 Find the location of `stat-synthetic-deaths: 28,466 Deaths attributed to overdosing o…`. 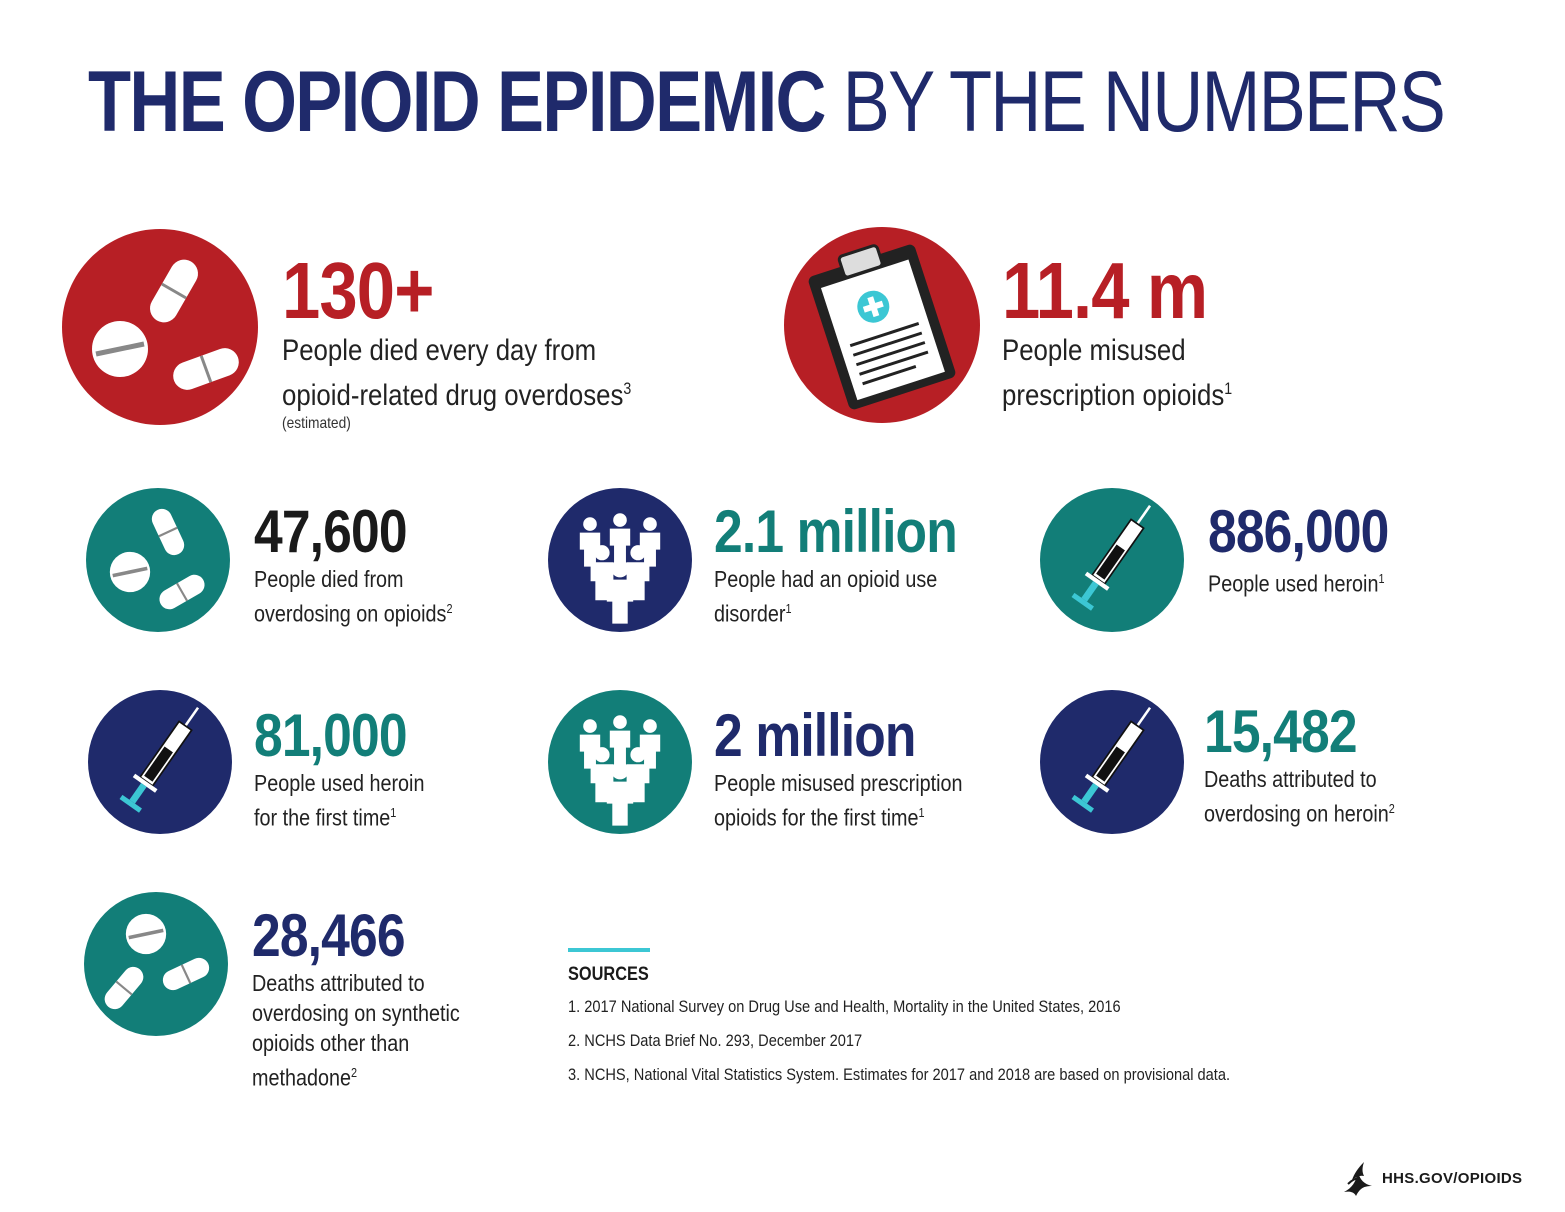

stat-synthetic-deaths: 28,466 Deaths attributed to overdosing o… is located at coordinates (373, 998).